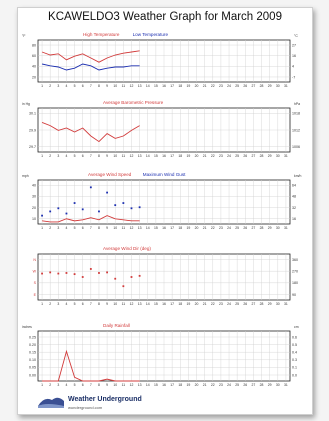  Describe the element at coordinates (127, 248) in the screenshot. I see `legend-label: Average Wind Dir (deg)` at that location.